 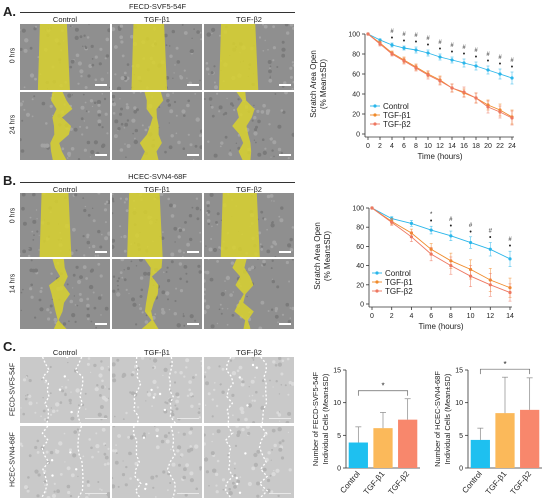 What do you see at coordinates (65, 57) in the screenshot?
I see `micrograph-a-0hrs-control` at bounding box center [65, 57].